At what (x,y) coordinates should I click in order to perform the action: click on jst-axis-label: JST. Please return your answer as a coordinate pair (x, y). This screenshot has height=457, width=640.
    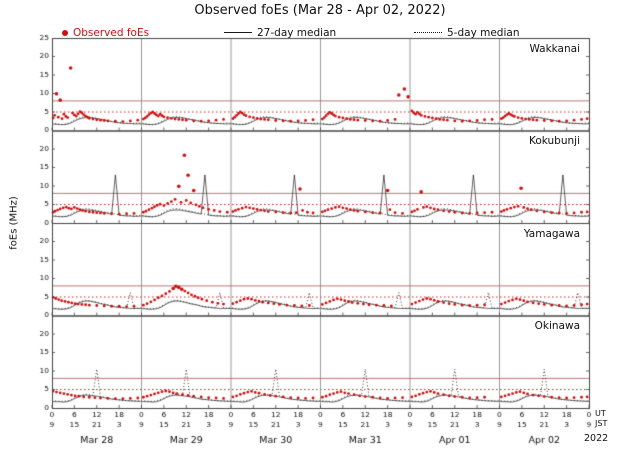
    Looking at the image, I should click on (601, 423).